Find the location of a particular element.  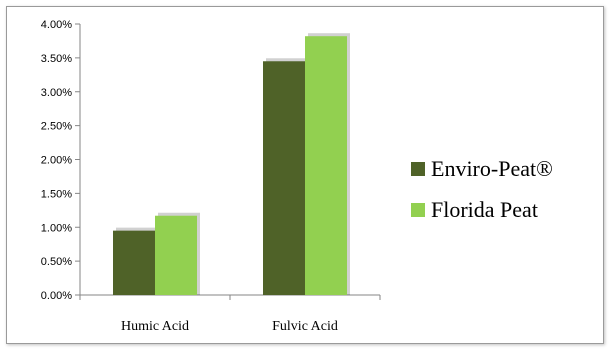

legend-label: Florida Peat is located at coordinates (484, 209).